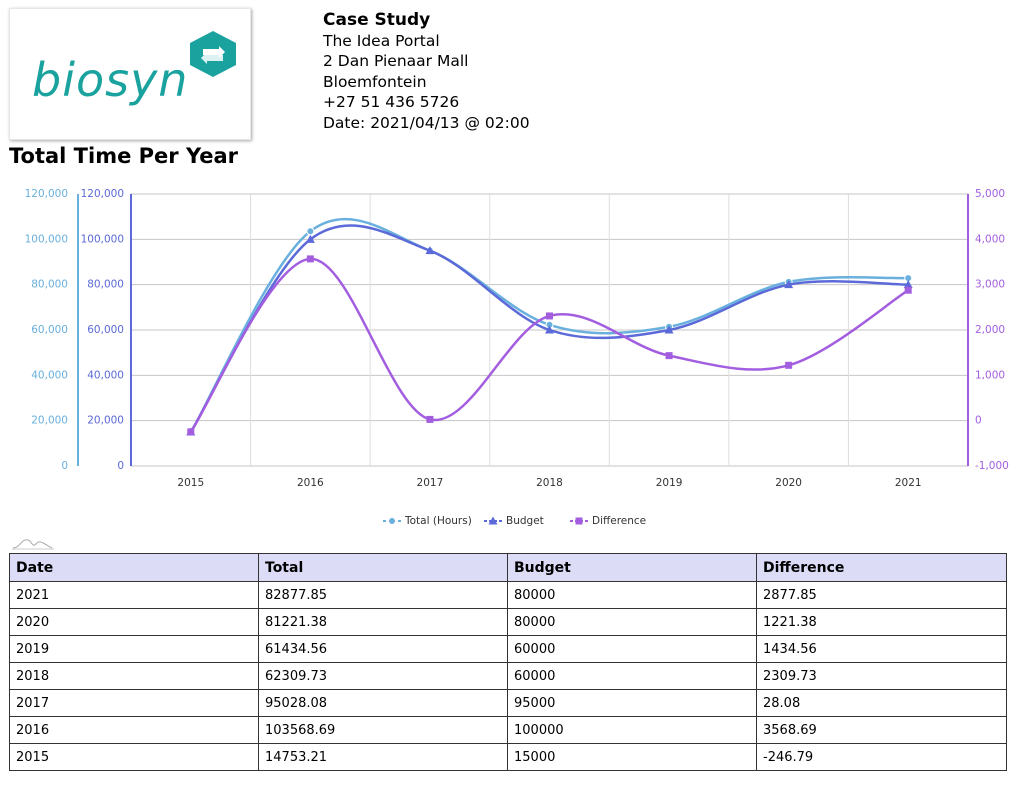 This screenshot has height=785, width=1024. I want to click on header-difference: Difference, so click(881, 567).